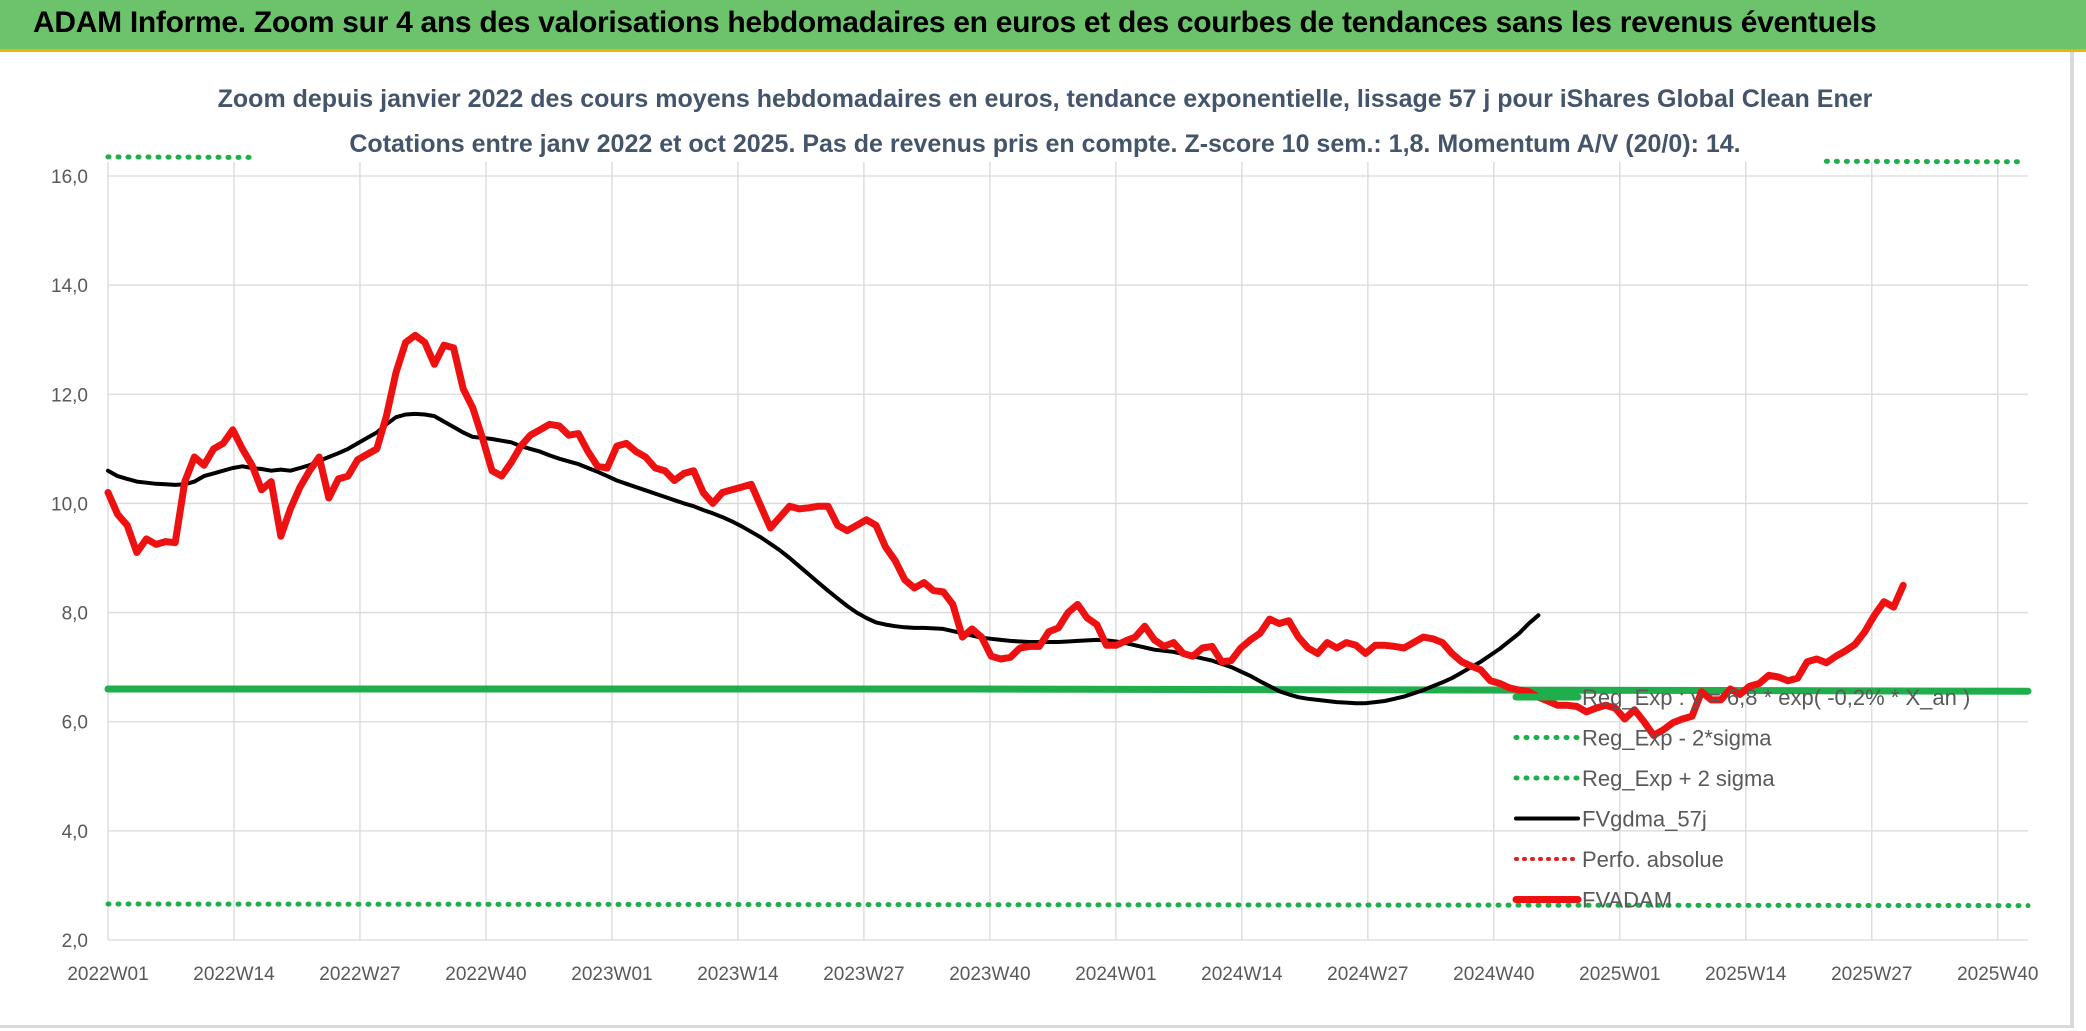 This screenshot has height=1031, width=2086. Describe the element at coordinates (1677, 738) in the screenshot. I see `legend-label: Reg_Exp - 2*sigma` at that location.